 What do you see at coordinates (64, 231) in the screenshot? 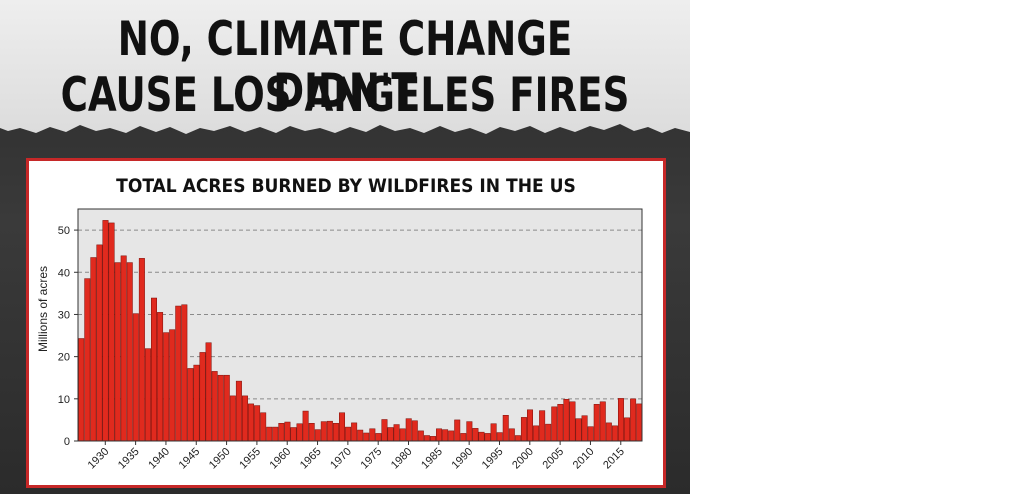
I see `y-tick-label: 50` at bounding box center [64, 231].